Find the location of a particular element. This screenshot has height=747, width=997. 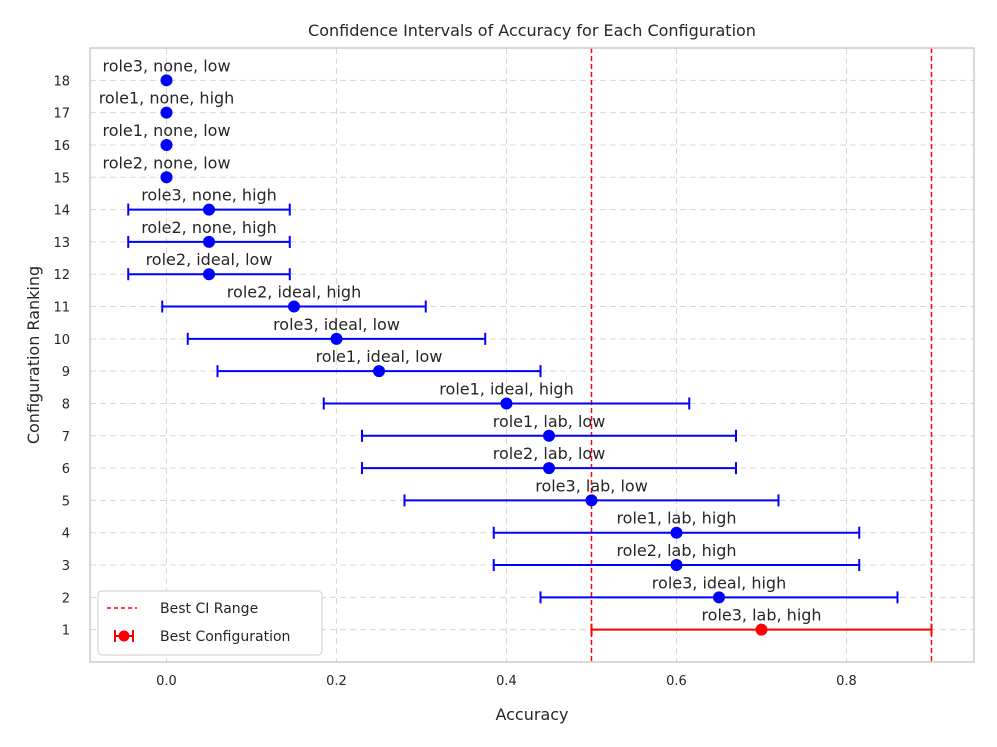

y-tick-label: 14 is located at coordinates (61, 211).